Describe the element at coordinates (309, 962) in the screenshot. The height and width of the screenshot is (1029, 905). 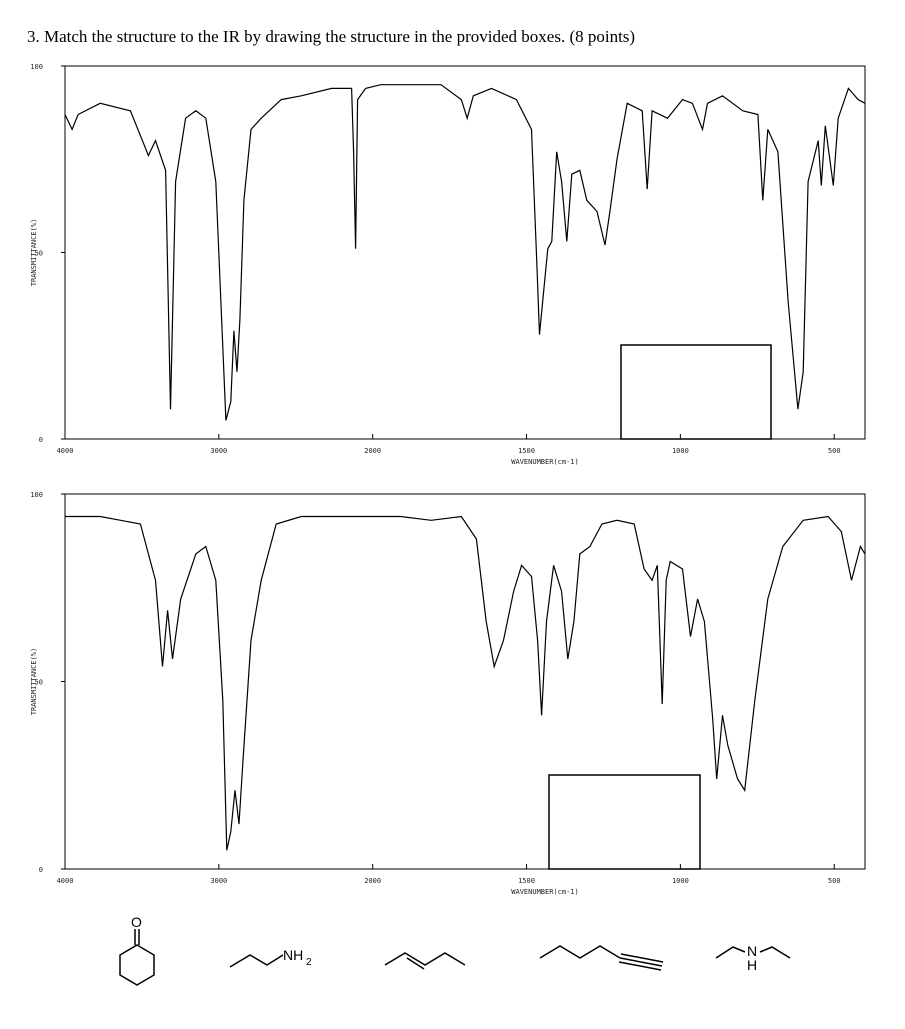
I see `atom-label: 2` at that location.